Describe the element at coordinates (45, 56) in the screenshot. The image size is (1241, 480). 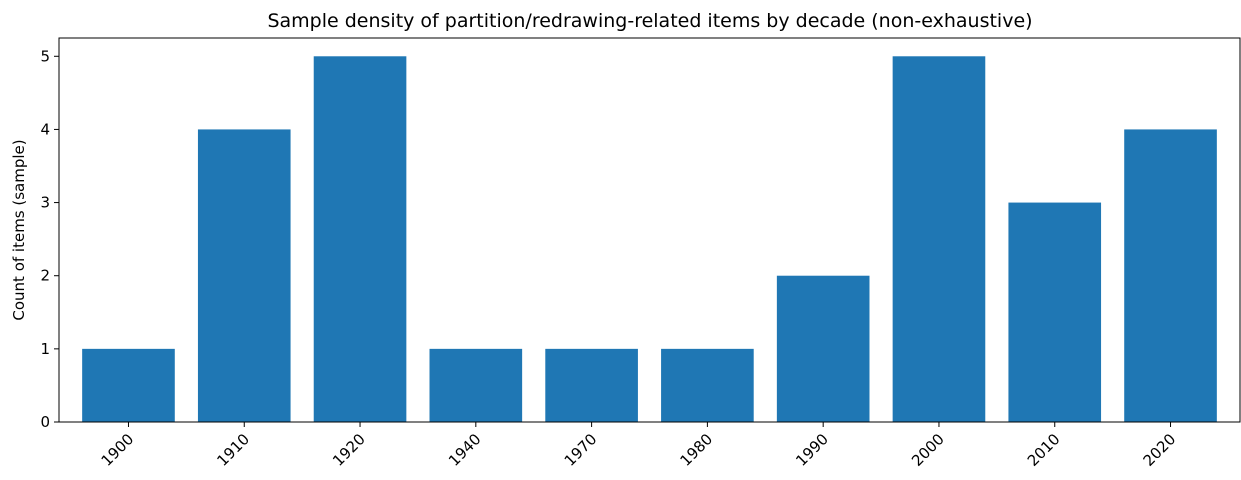
I see `y-tick-label: 5` at that location.